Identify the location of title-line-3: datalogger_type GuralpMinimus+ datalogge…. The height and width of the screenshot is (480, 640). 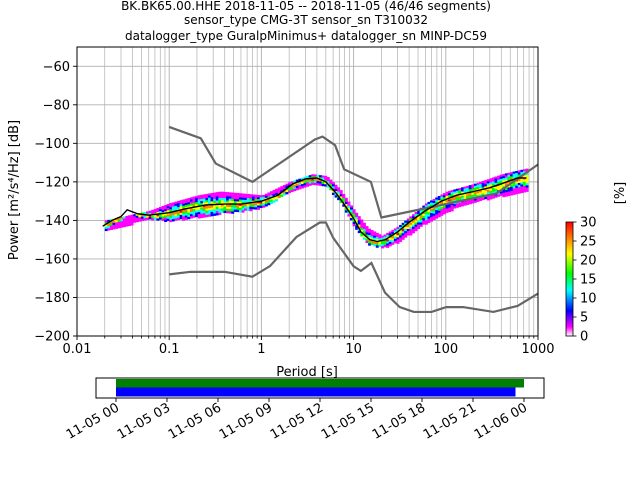
(306, 36).